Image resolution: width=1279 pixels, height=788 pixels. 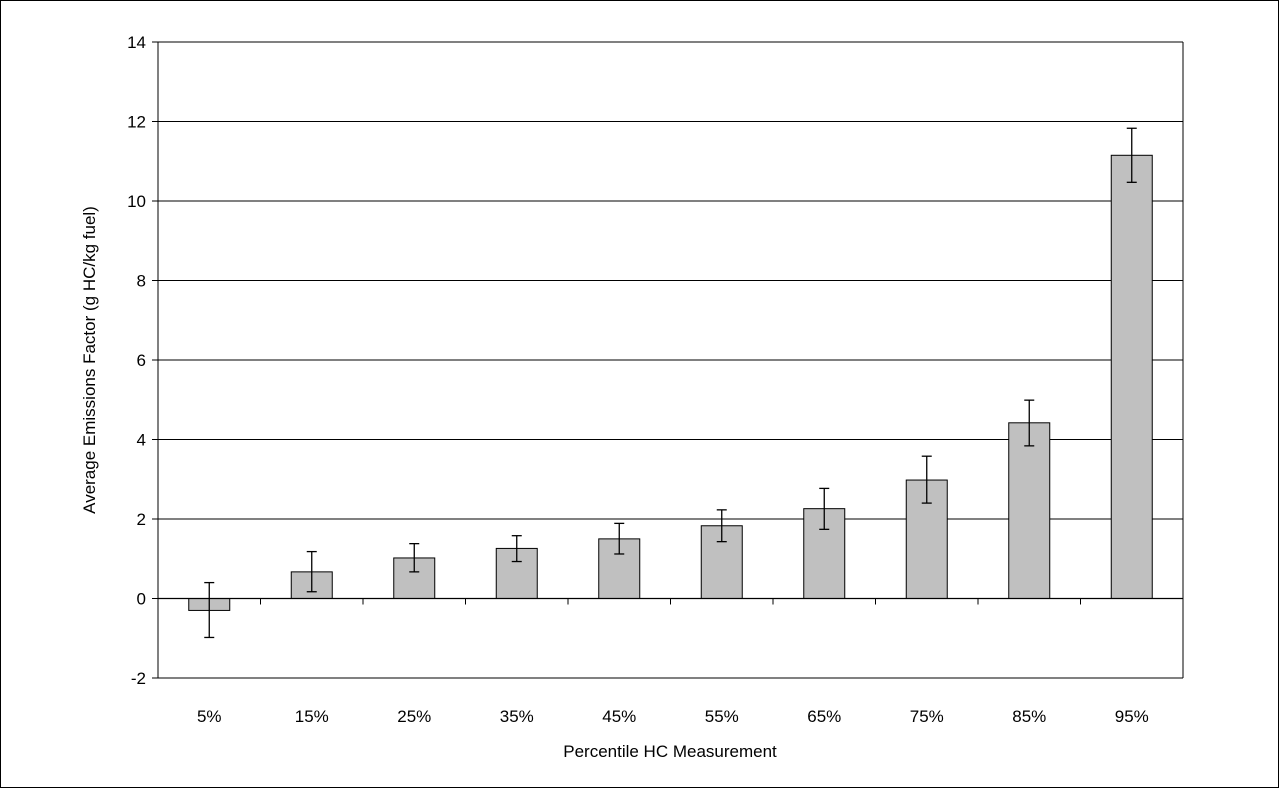 I want to click on y-tick-label: 12, so click(x=136, y=122).